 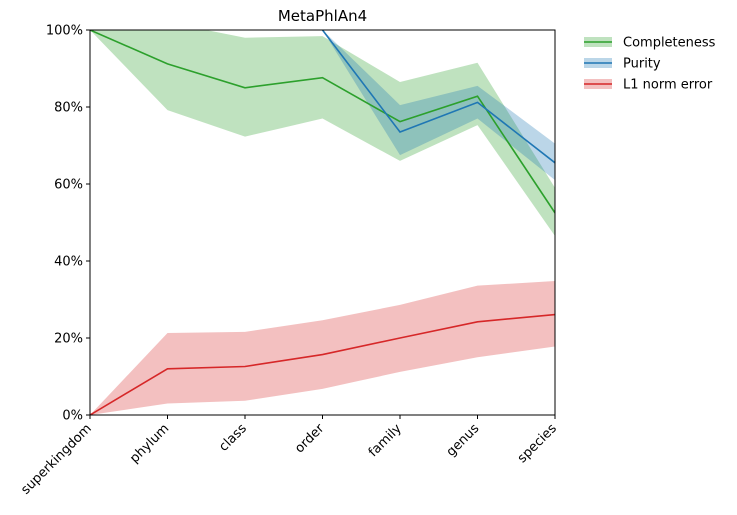 I want to click on band-purity, so click(x=438, y=105).